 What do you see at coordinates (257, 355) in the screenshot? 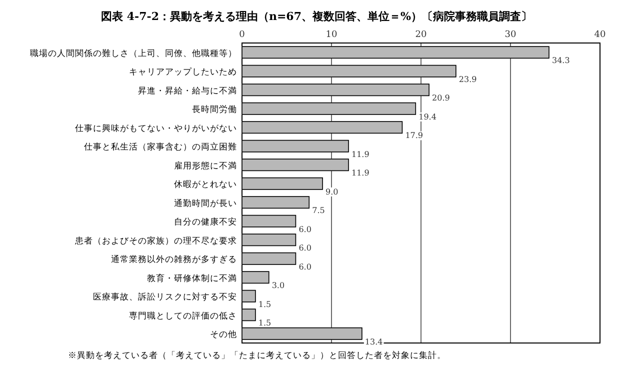
I see `text: ※異動を考えている者（「考えている」「たまに考えている」）と回答した者を対象に集計。` at bounding box center [257, 355].